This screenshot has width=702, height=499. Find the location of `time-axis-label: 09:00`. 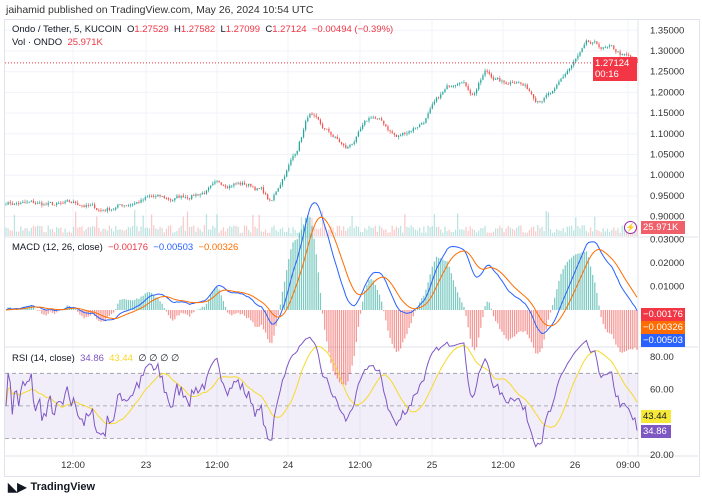

time-axis-label: 09:00 is located at coordinates (628, 465).